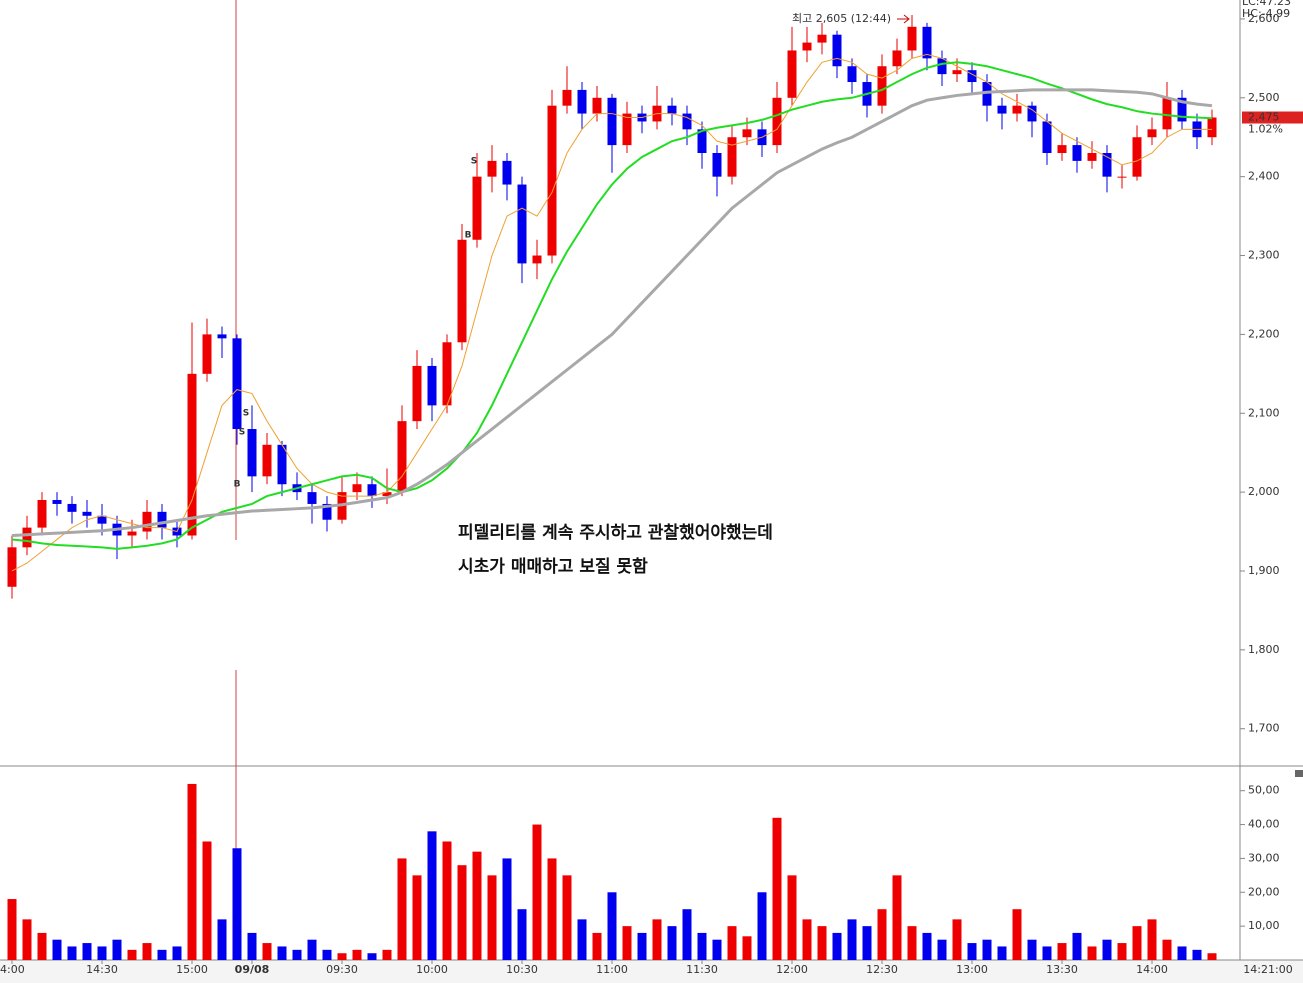  What do you see at coordinates (702, 969) in the screenshot?
I see `x-tick-label: 11:30` at bounding box center [702, 969].